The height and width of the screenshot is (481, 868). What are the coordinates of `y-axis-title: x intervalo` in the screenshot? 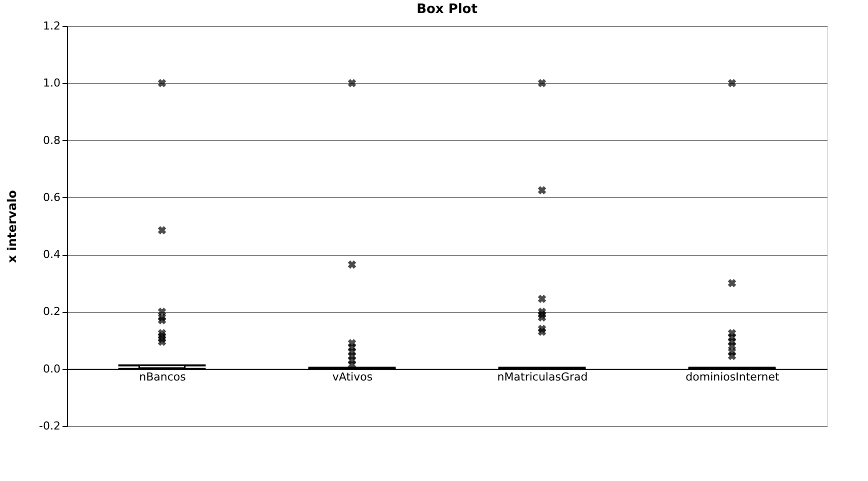 It's located at (12, 226).